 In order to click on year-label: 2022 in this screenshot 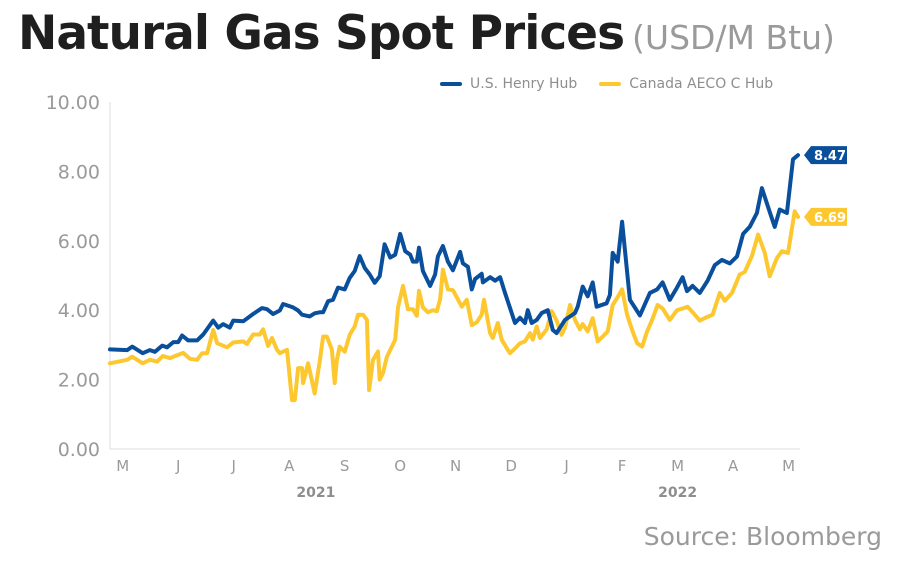, I will do `click(677, 493)`.